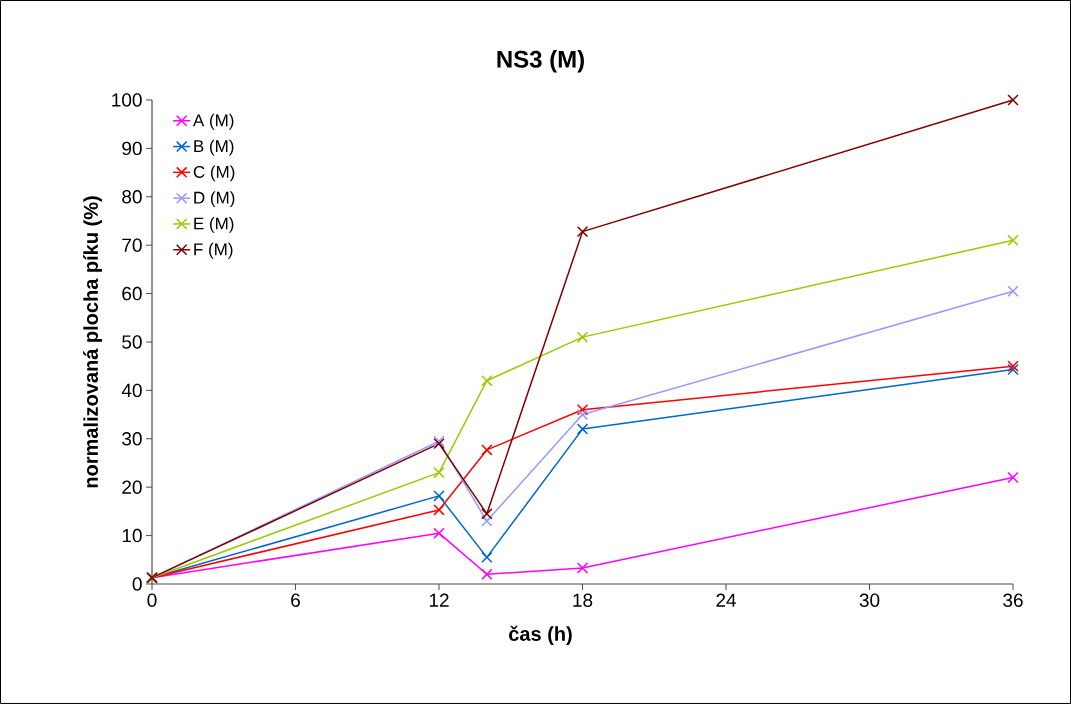 The height and width of the screenshot is (704, 1071). I want to click on y-tick-label: 90, so click(132, 148).